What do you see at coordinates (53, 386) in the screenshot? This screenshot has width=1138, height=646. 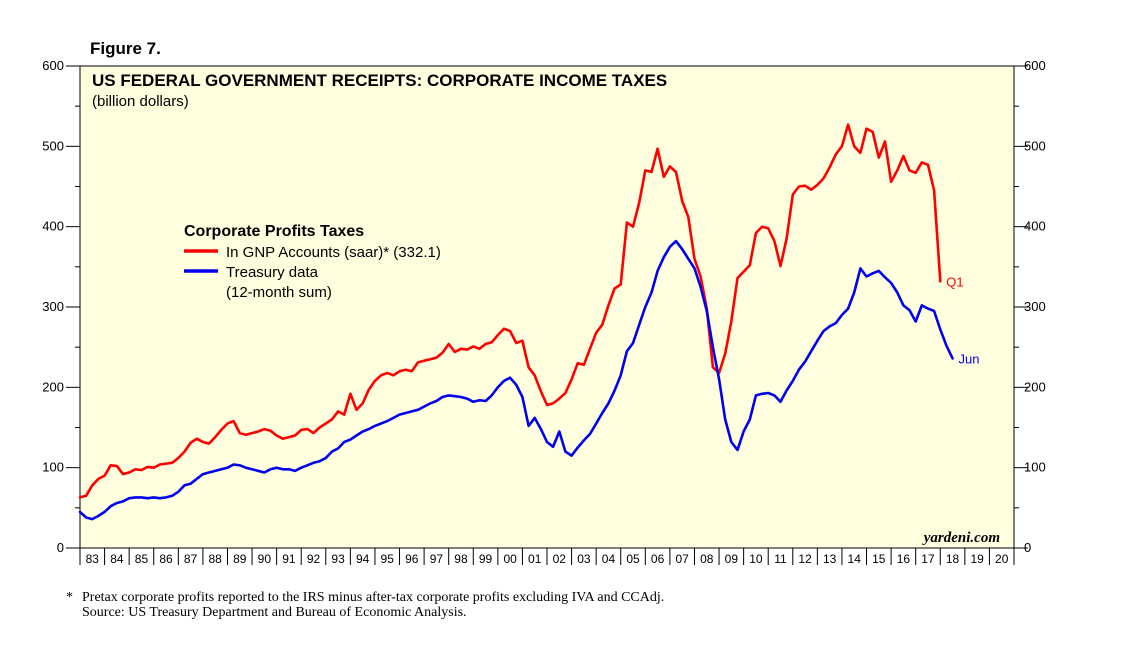 I see `y-tick-label-left: 200` at bounding box center [53, 386].